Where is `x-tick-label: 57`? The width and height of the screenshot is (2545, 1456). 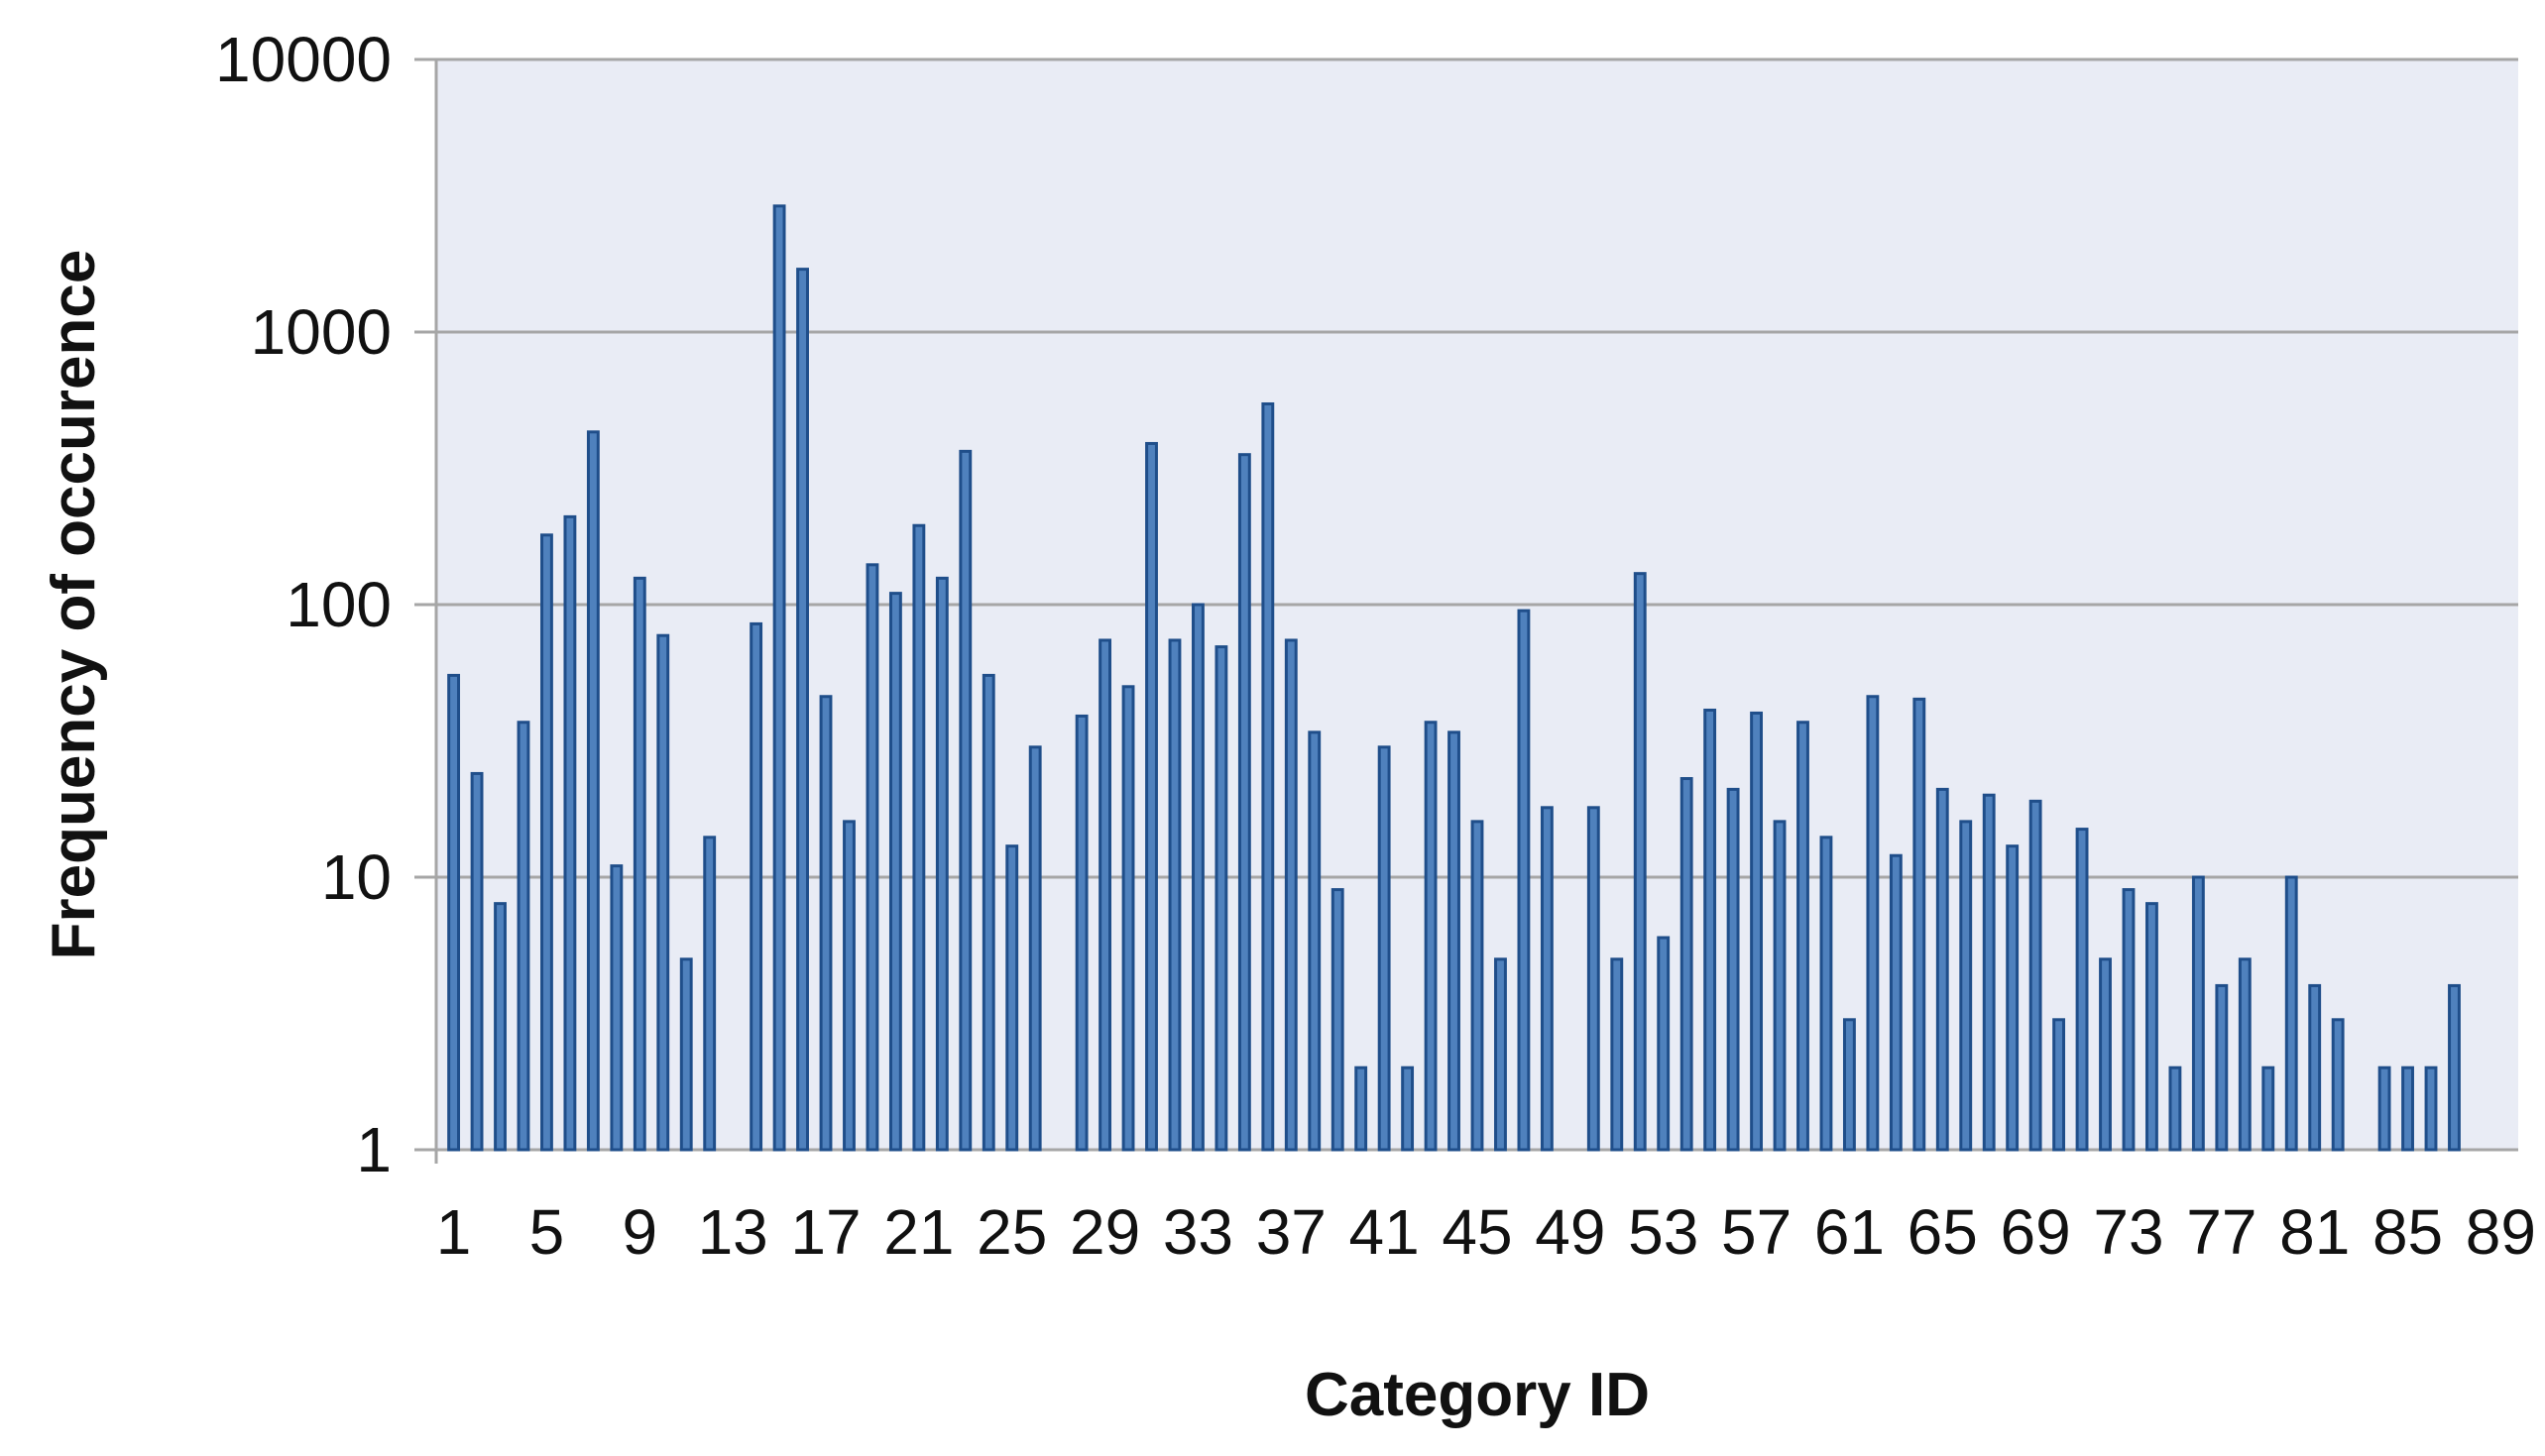 x-tick-label: 57 is located at coordinates (1756, 1232).